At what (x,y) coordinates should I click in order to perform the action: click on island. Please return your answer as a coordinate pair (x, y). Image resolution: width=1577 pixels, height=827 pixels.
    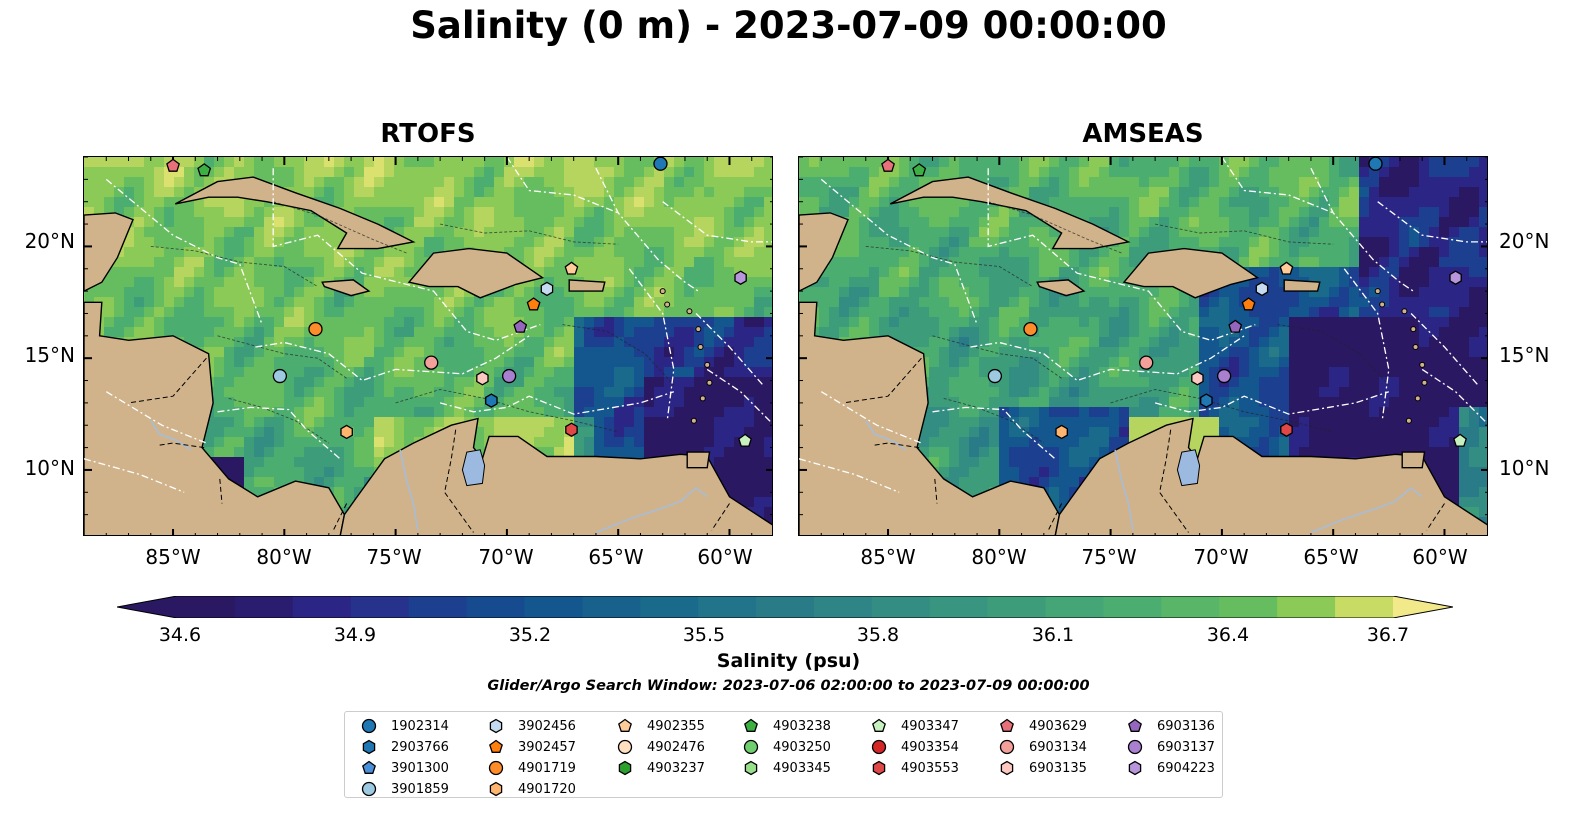
    Looking at the image, I should click on (667, 304).